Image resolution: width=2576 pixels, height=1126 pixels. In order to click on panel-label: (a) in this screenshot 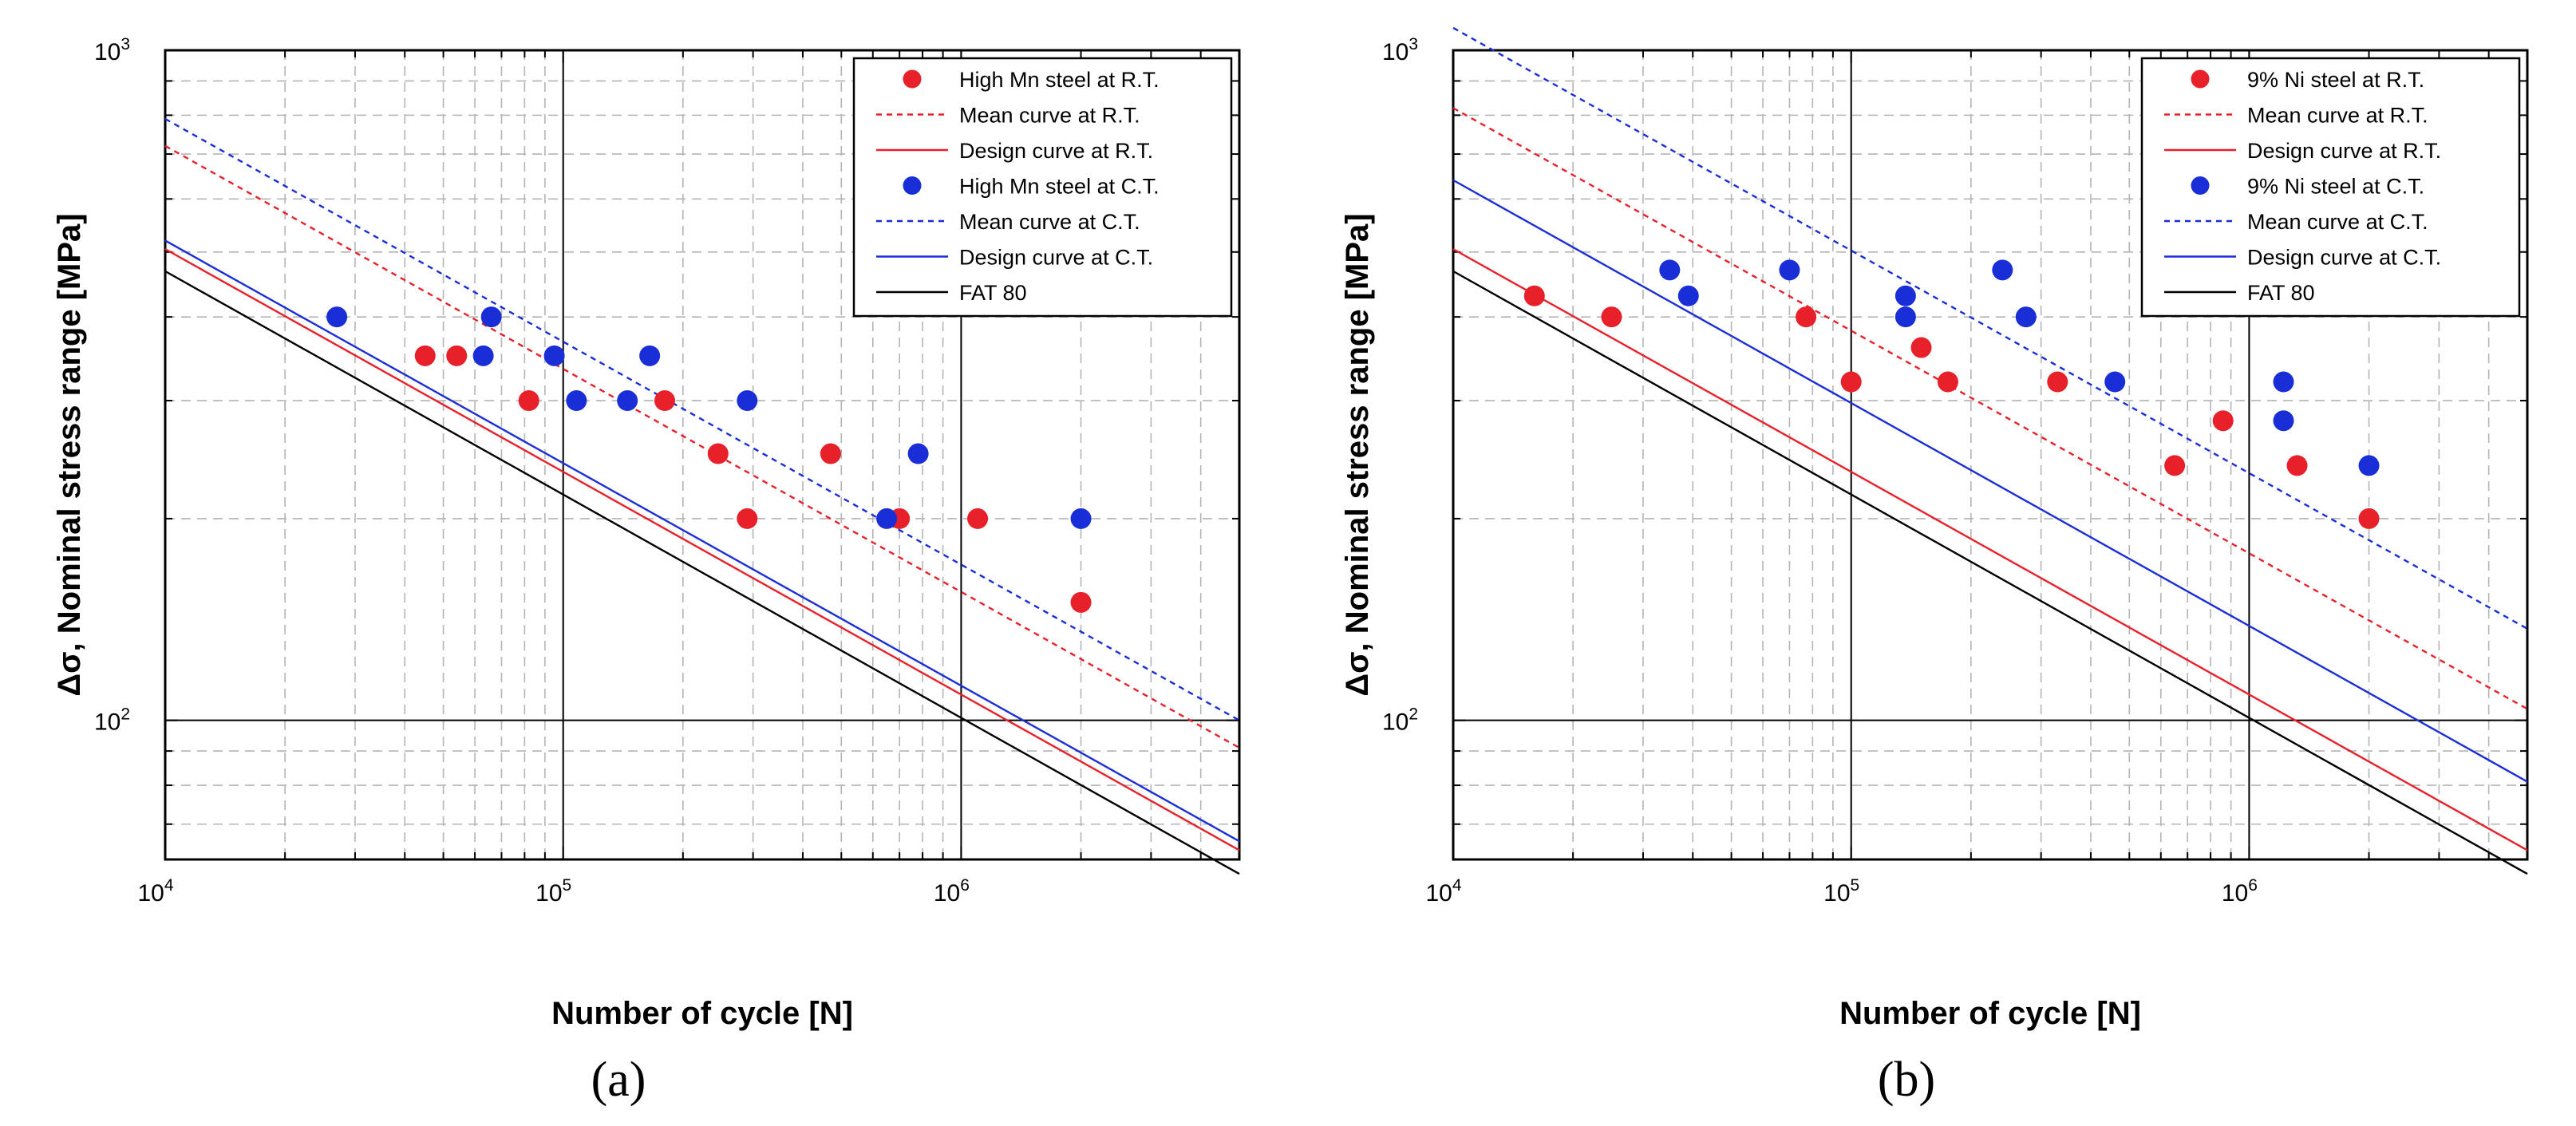, I will do `click(618, 1080)`.